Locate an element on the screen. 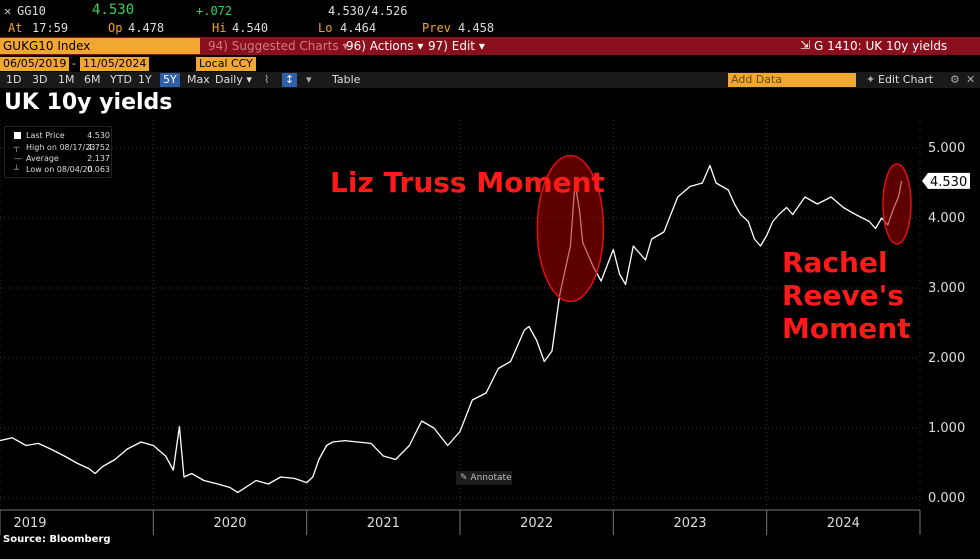  price-change: +.072 is located at coordinates (214, 11).